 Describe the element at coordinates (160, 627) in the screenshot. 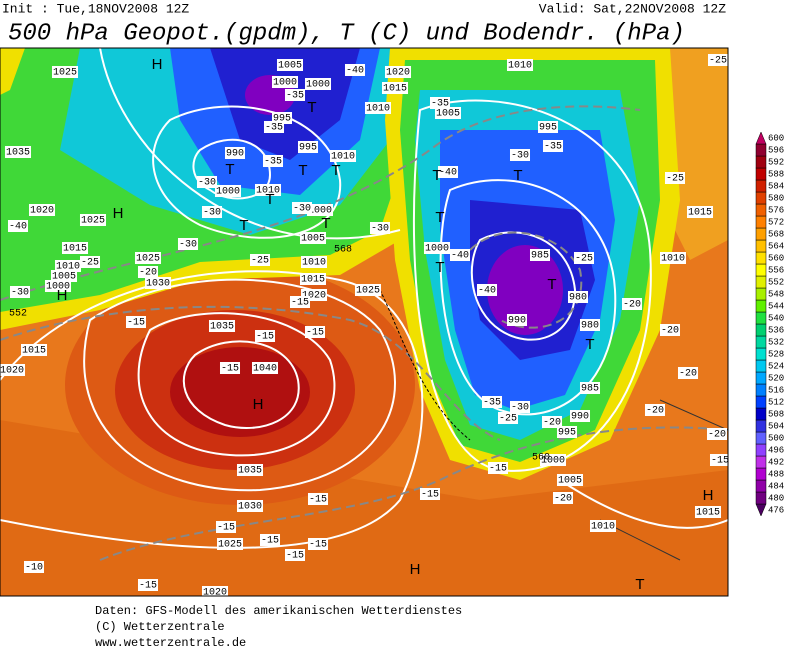

I see `footer-copyright: (C) Wetterzentrale` at that location.